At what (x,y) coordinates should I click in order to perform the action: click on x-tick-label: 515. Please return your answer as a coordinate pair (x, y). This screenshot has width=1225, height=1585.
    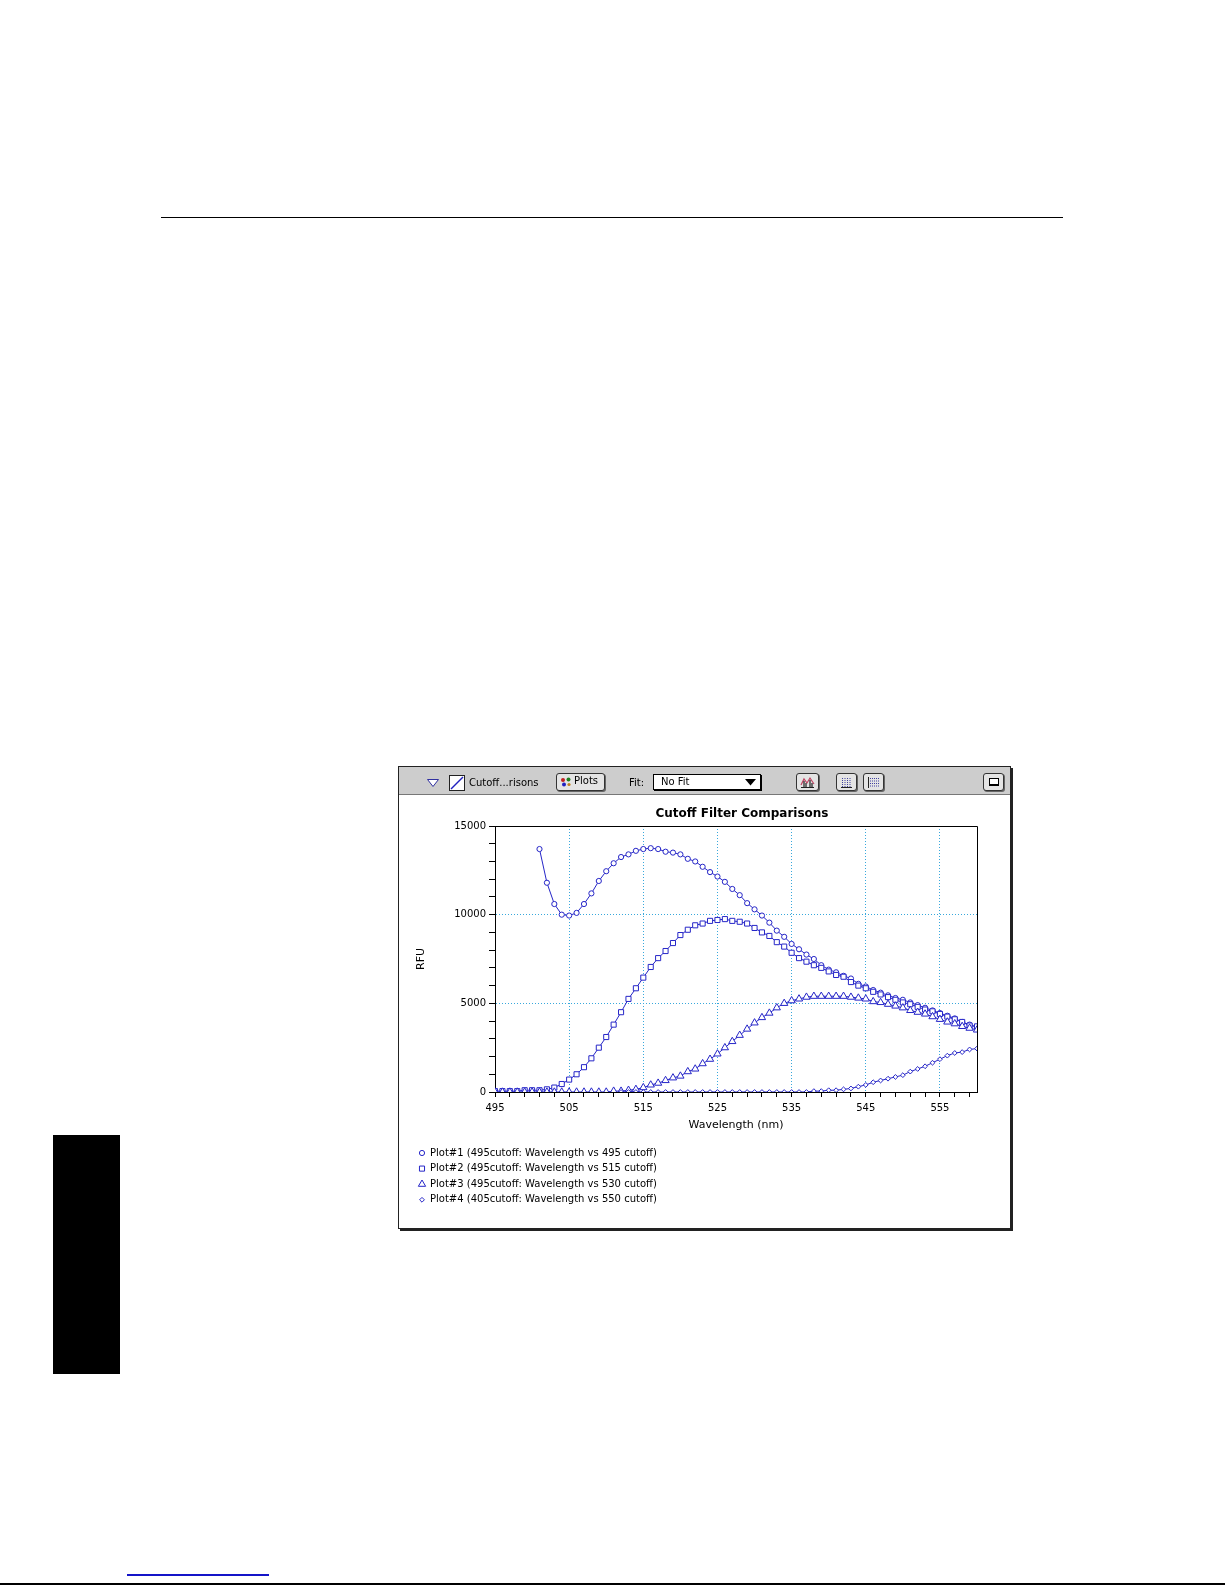
    Looking at the image, I should click on (643, 1107).